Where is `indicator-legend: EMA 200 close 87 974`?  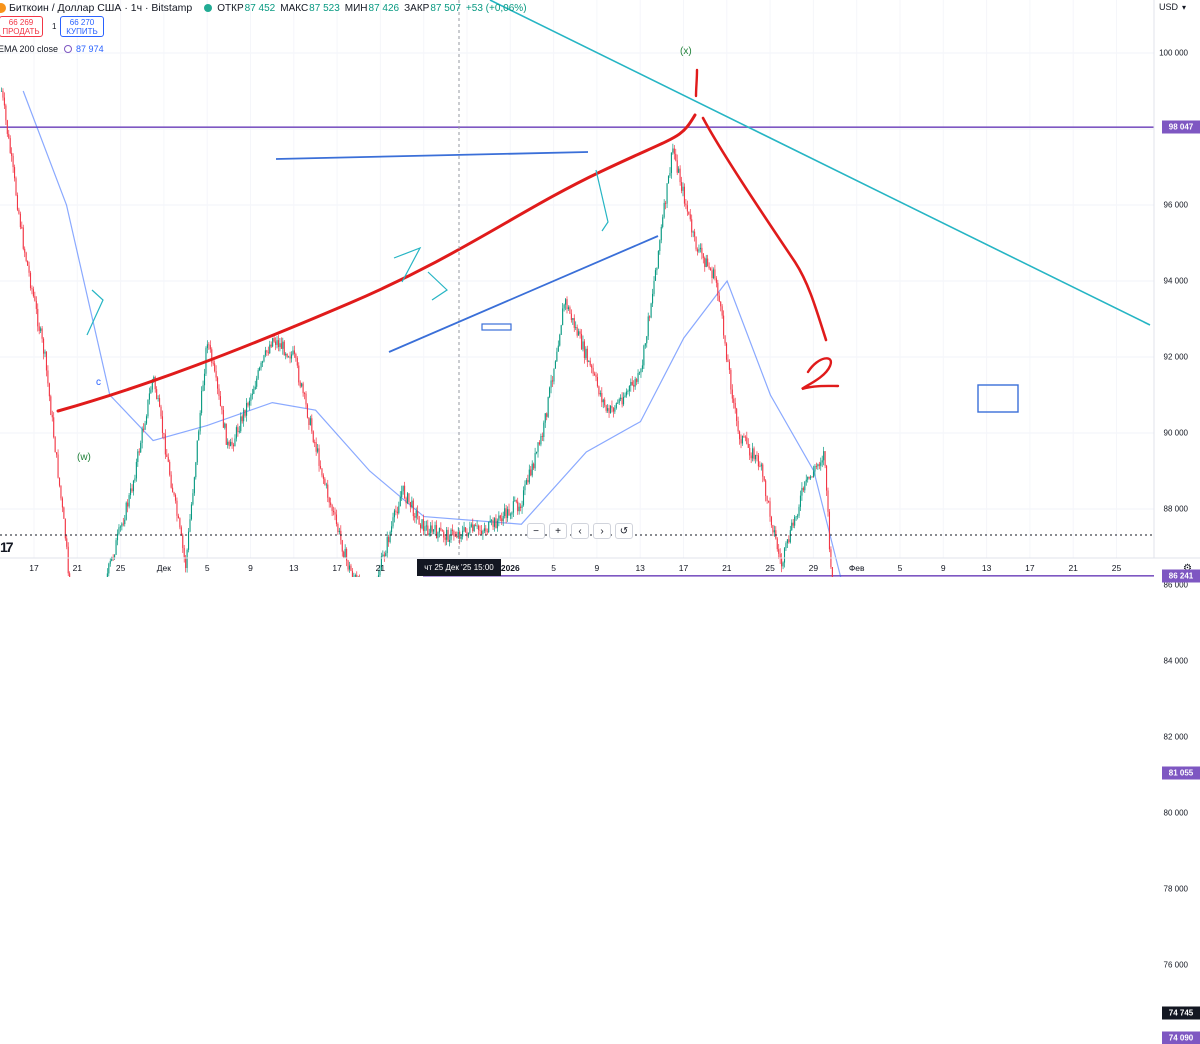 indicator-legend: EMA 200 close 87 974 is located at coordinates (52, 49).